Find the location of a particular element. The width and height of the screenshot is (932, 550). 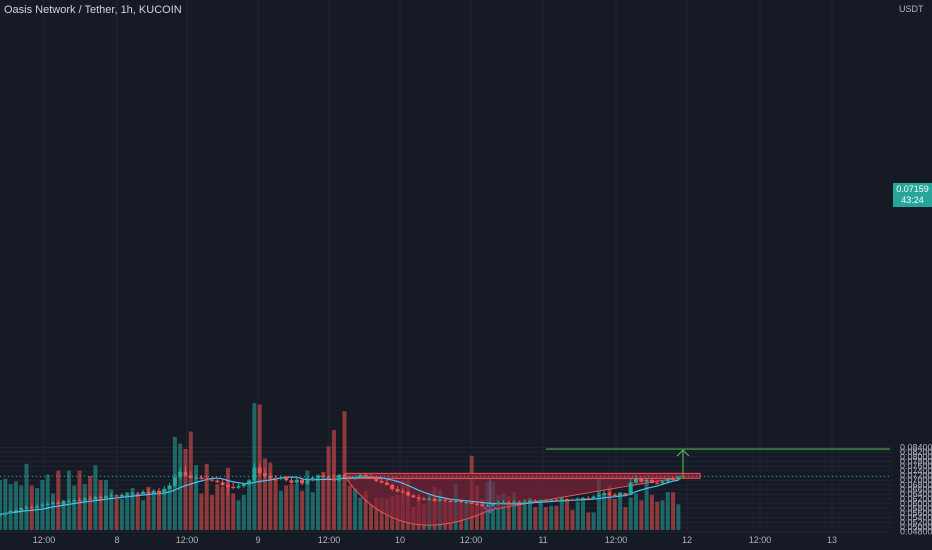

chart-title: Oasis Network / Tether, 1h, KUCOIN is located at coordinates (93, 10).